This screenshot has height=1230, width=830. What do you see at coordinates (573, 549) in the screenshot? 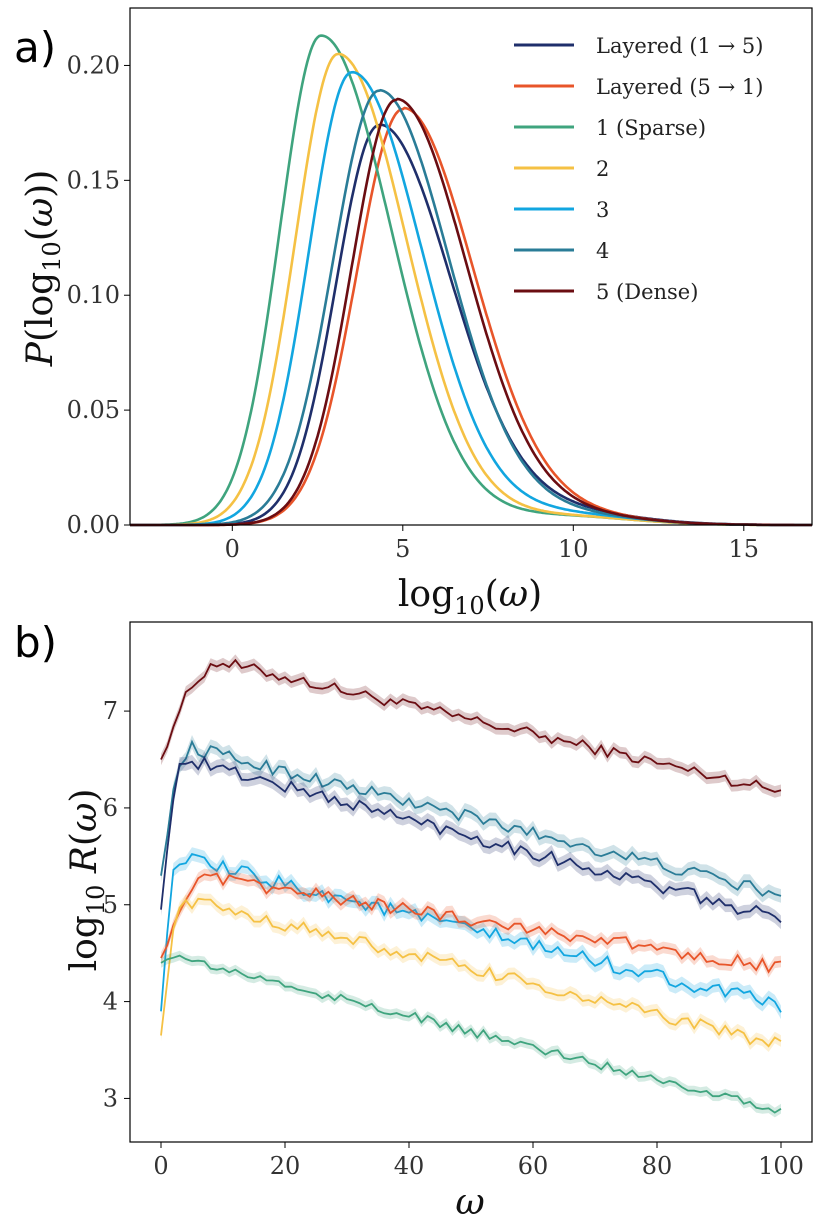
I see `panel-a-xtick-label: 10` at bounding box center [573, 549].